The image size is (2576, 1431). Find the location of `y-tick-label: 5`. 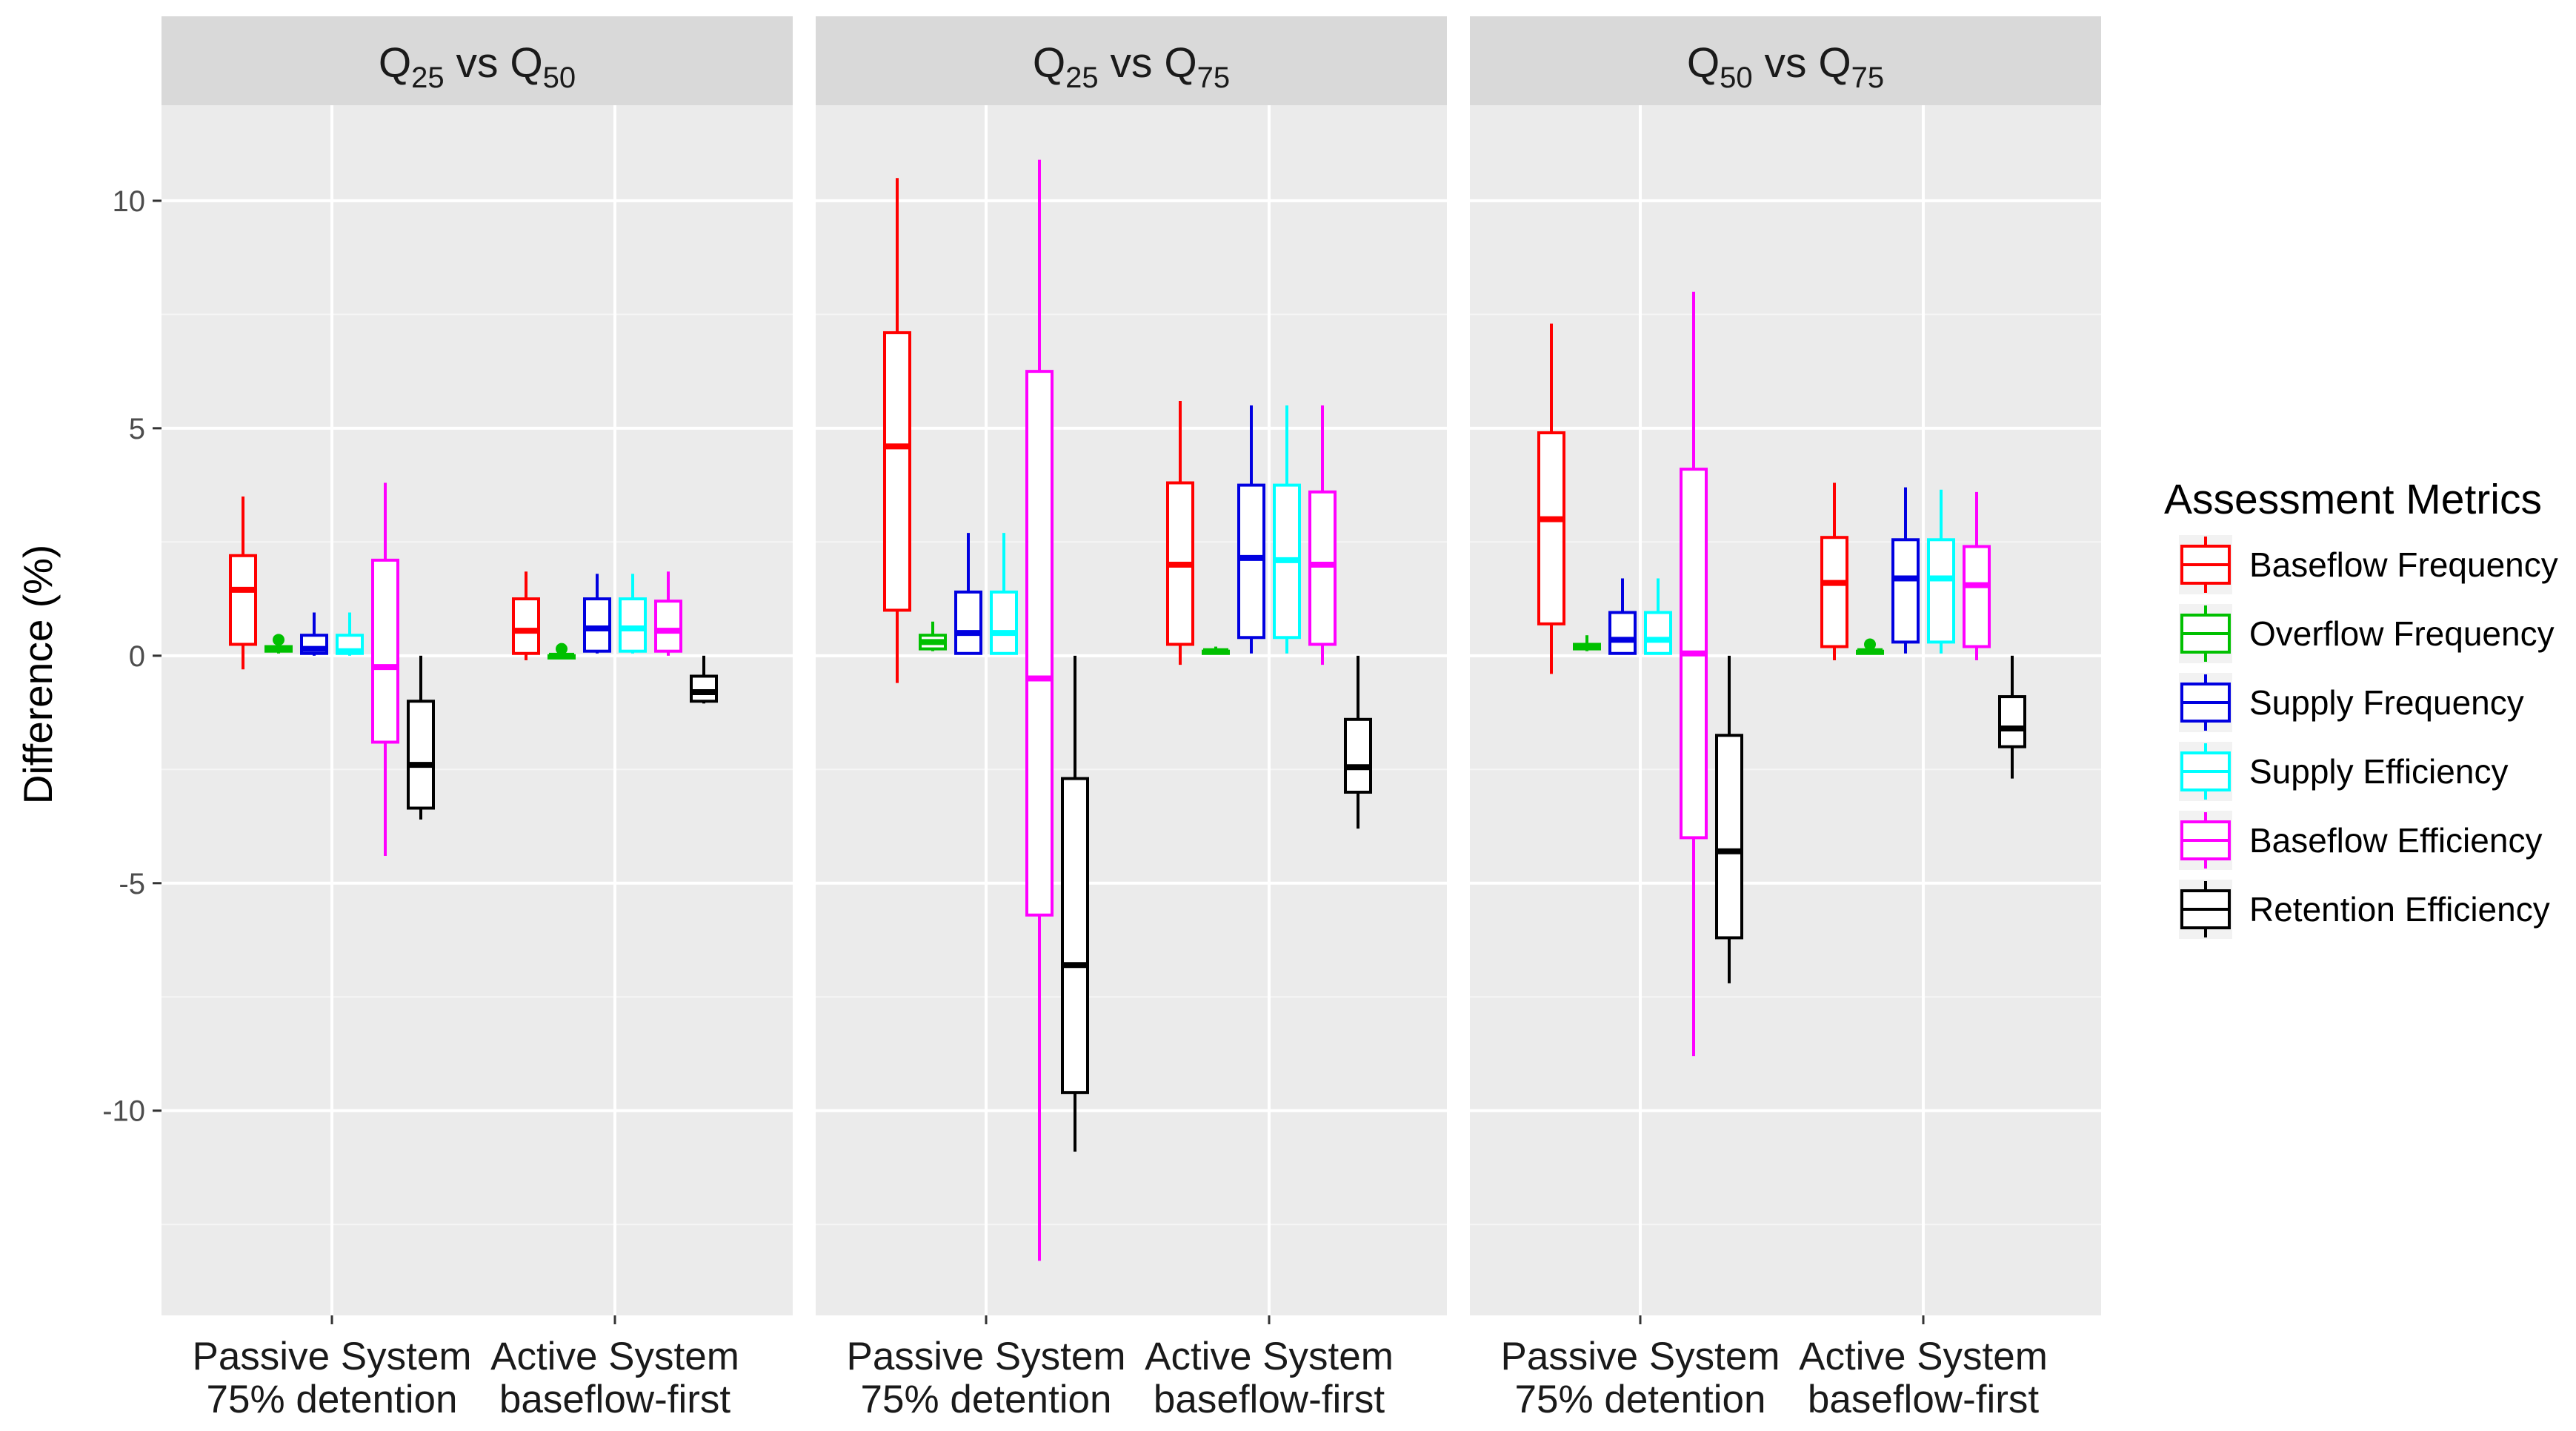

y-tick-label: 5 is located at coordinates (137, 429).